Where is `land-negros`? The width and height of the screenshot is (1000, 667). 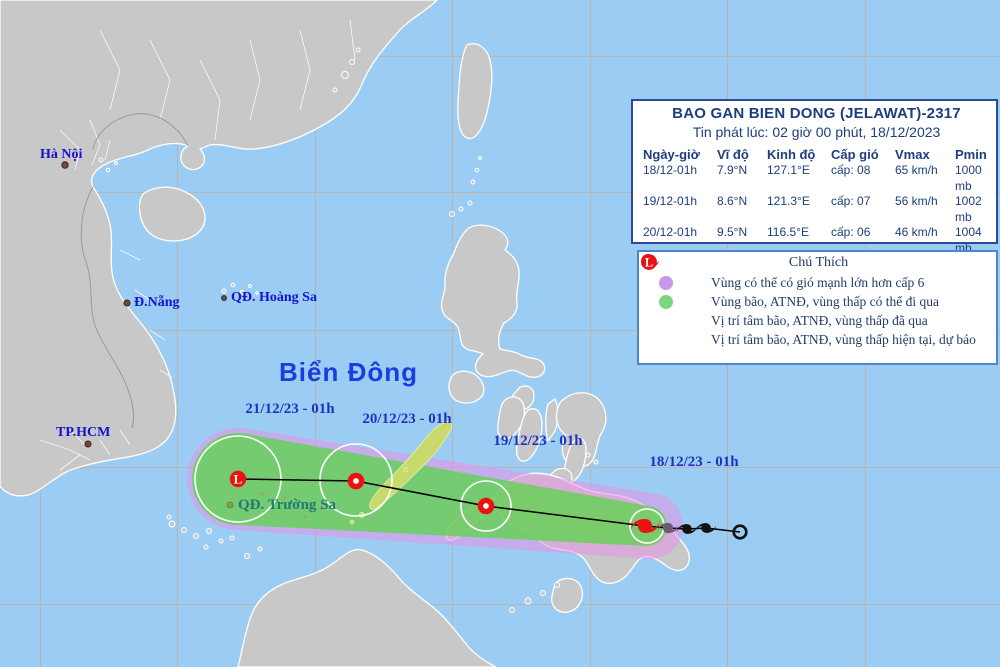 land-negros is located at coordinates (529, 435).